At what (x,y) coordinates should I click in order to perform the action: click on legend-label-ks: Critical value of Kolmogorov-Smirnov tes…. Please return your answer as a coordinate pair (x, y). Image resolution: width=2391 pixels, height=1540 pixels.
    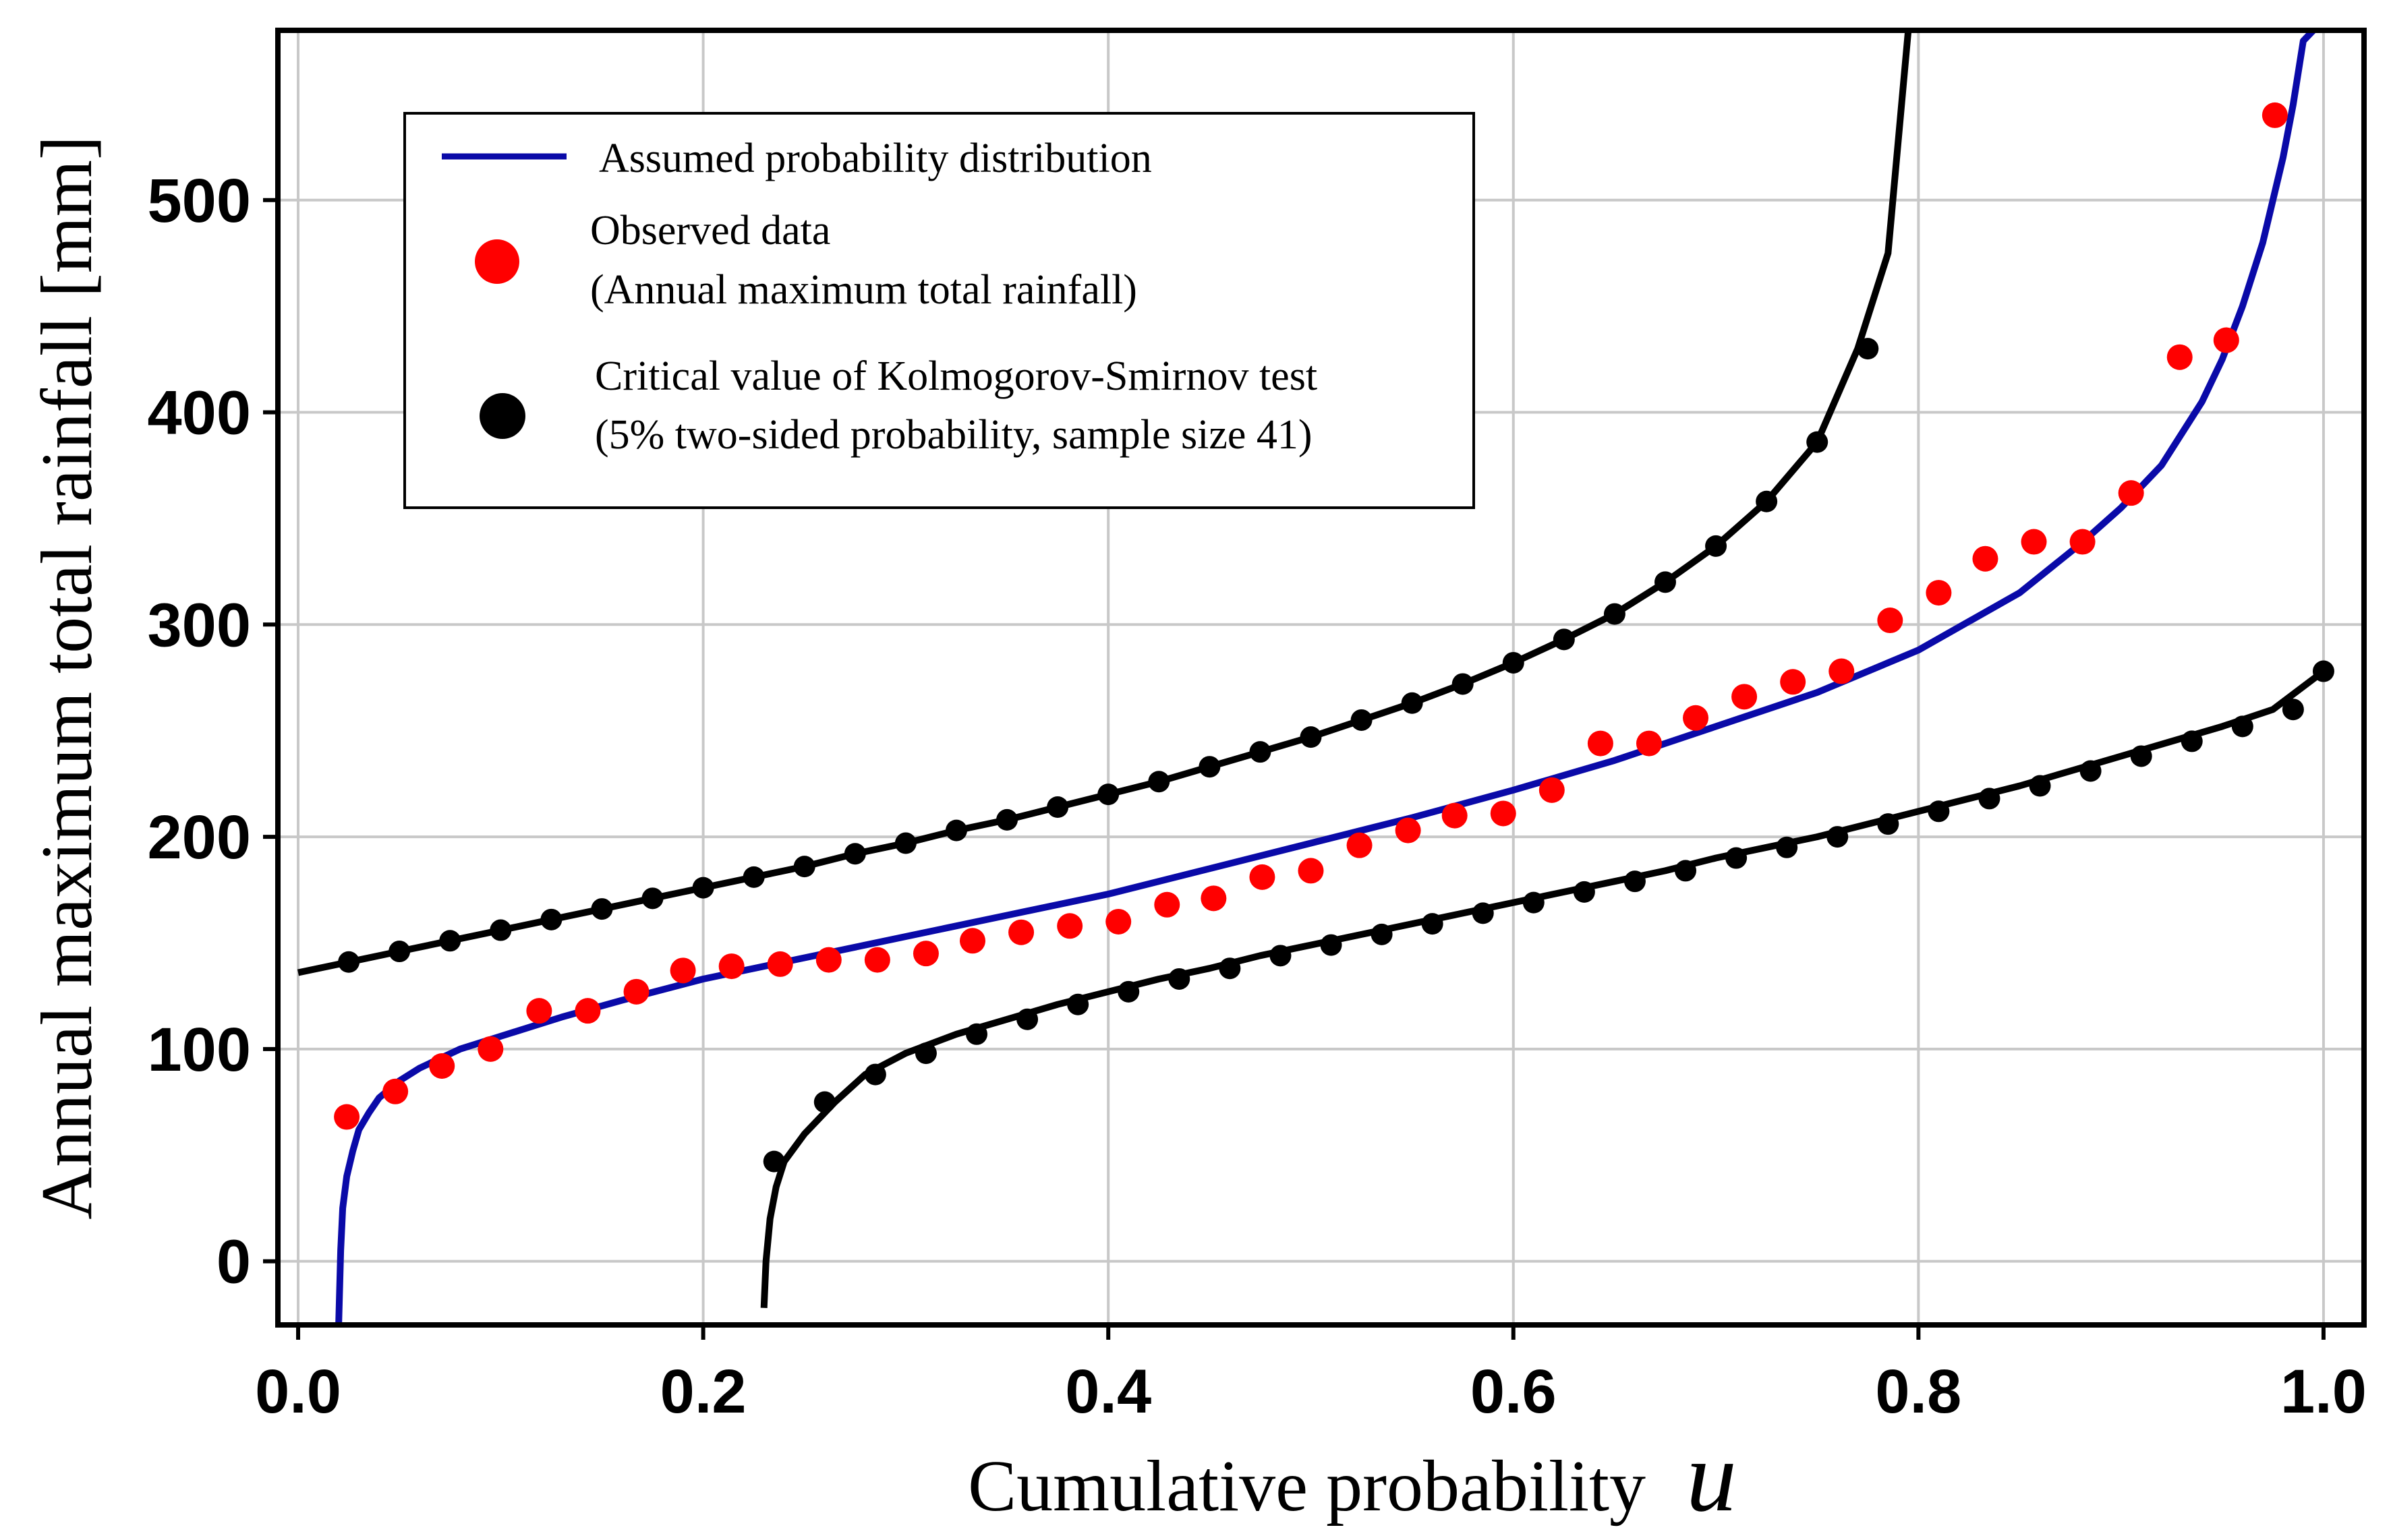
    Looking at the image, I should click on (956, 376).